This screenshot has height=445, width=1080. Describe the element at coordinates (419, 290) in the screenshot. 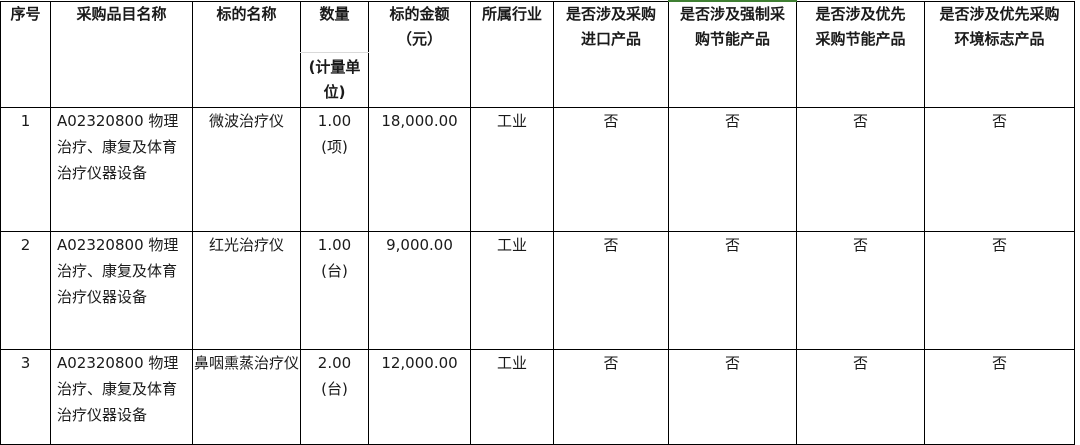

I see `cell-amount: 9,000.00` at that location.